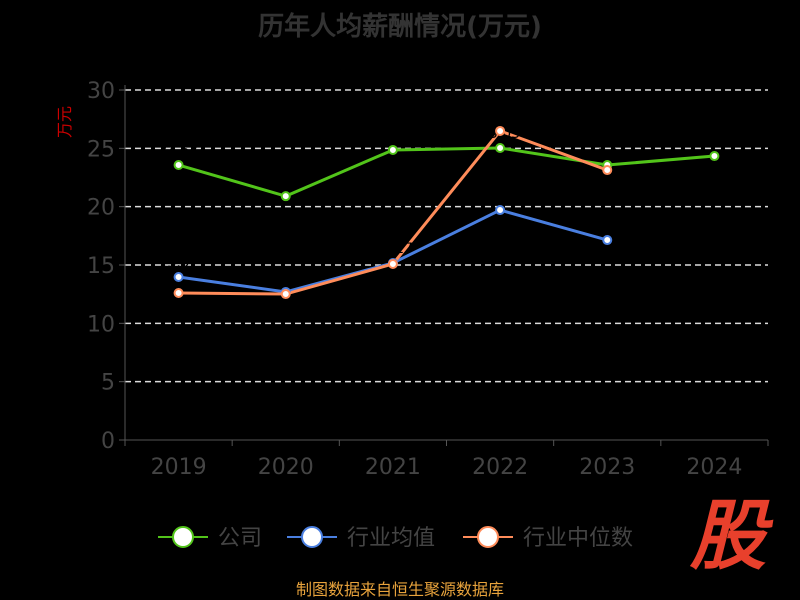 The image size is (800, 600). I want to click on y-tick-label: 25, so click(101, 149).